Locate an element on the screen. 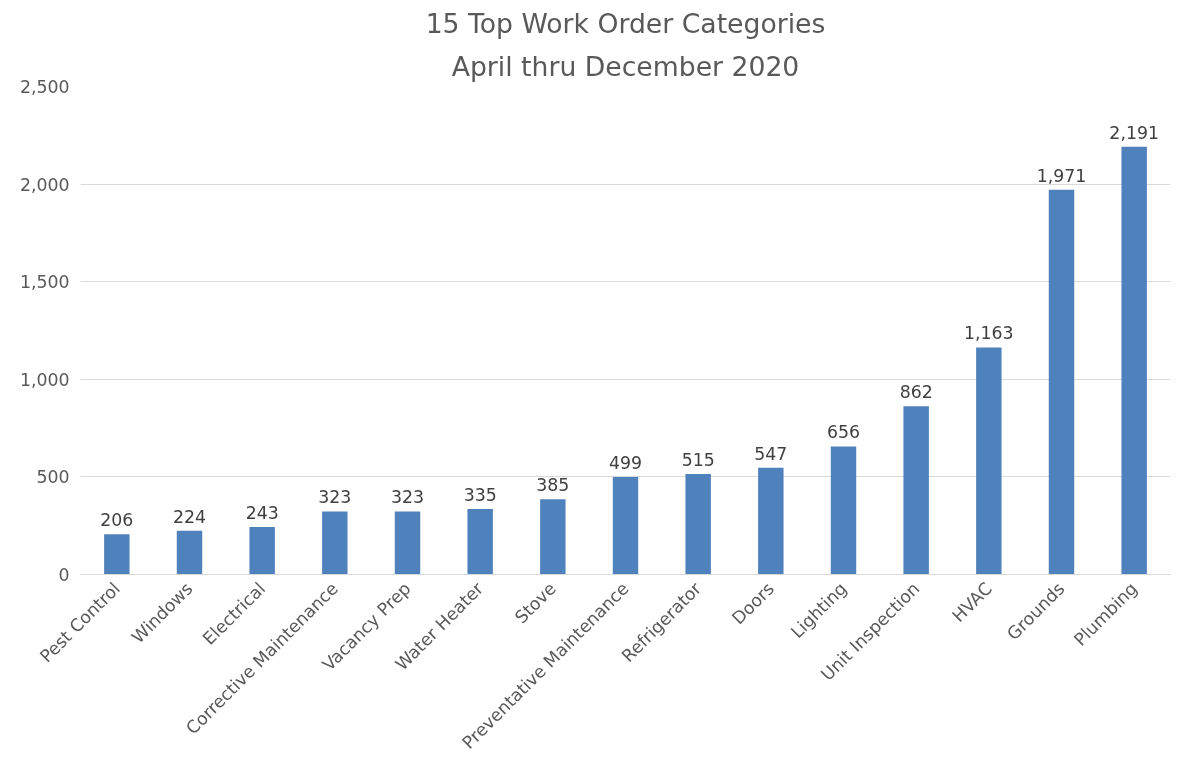  data-label: 243 is located at coordinates (262, 513).